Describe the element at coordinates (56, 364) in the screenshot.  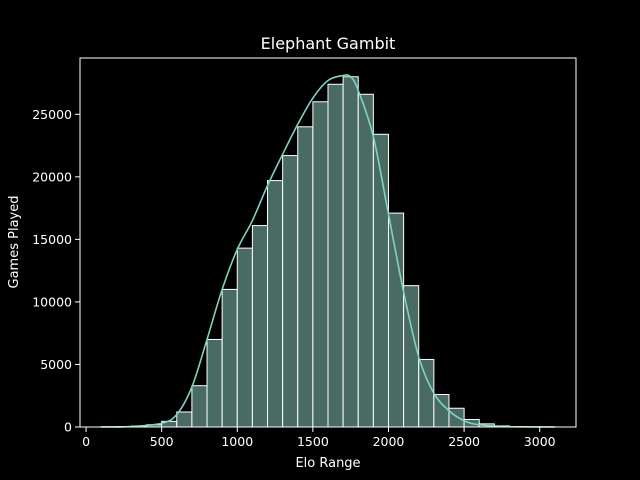
I see `y-tick-label: 5000` at that location.